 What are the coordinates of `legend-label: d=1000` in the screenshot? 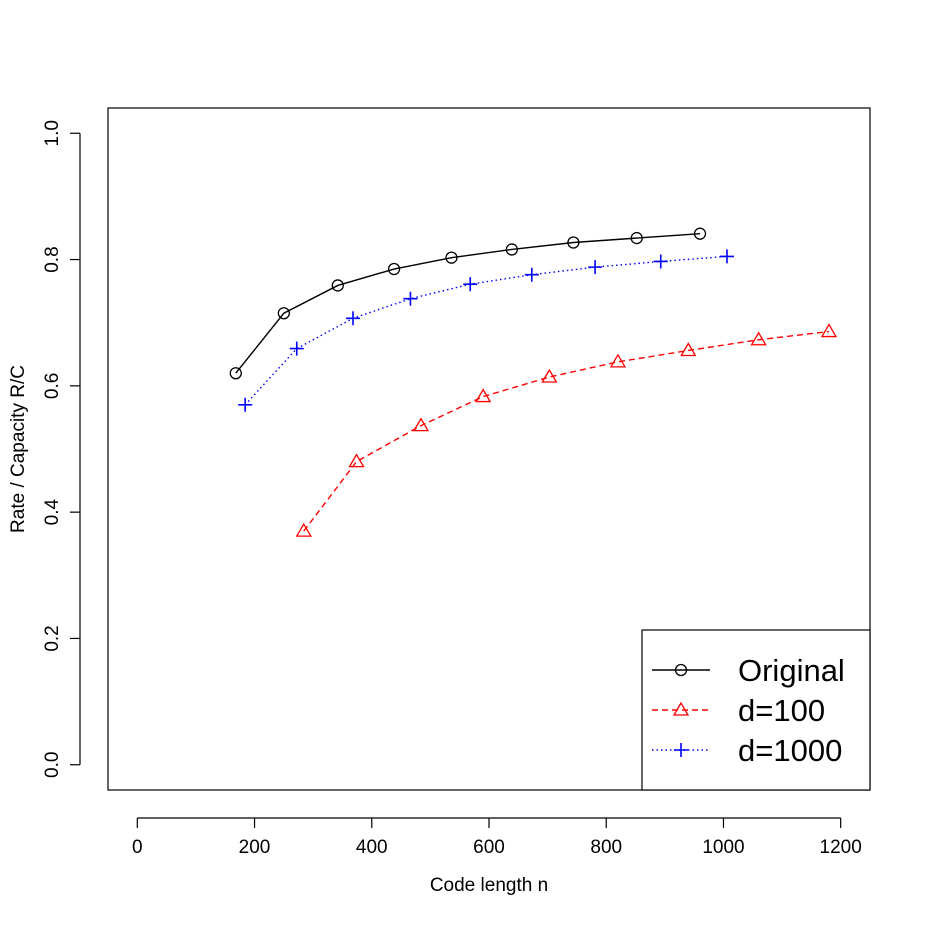 It's located at (790, 750).